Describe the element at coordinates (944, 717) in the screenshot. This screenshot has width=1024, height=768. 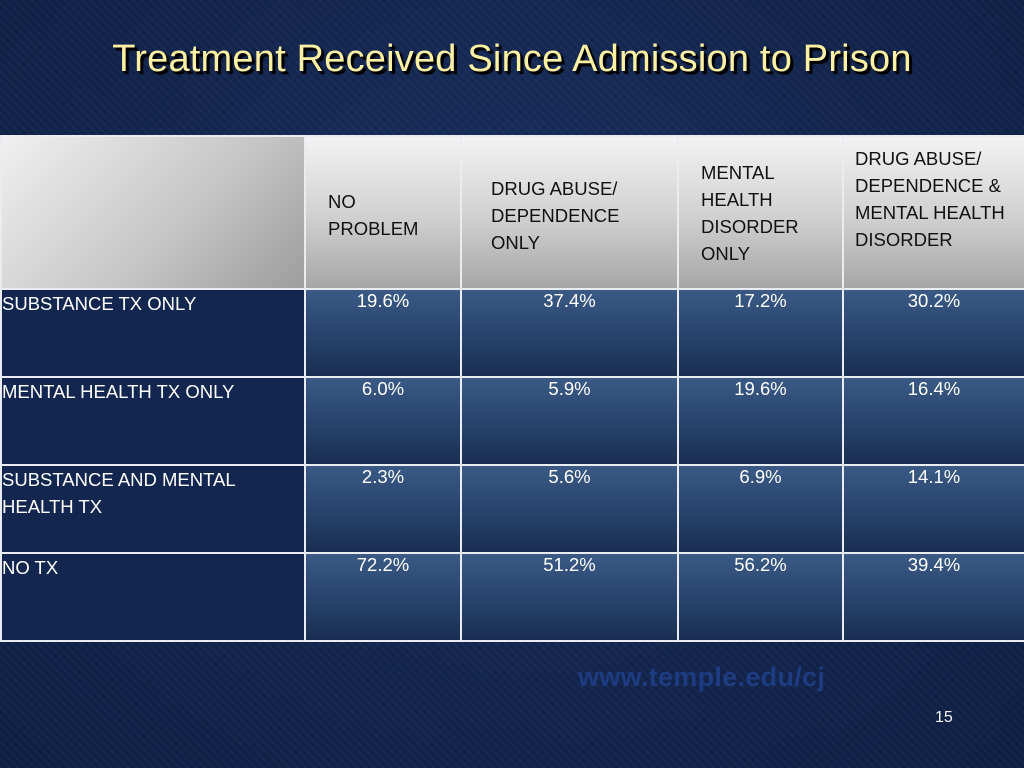
I see `page-number: 15` at that location.